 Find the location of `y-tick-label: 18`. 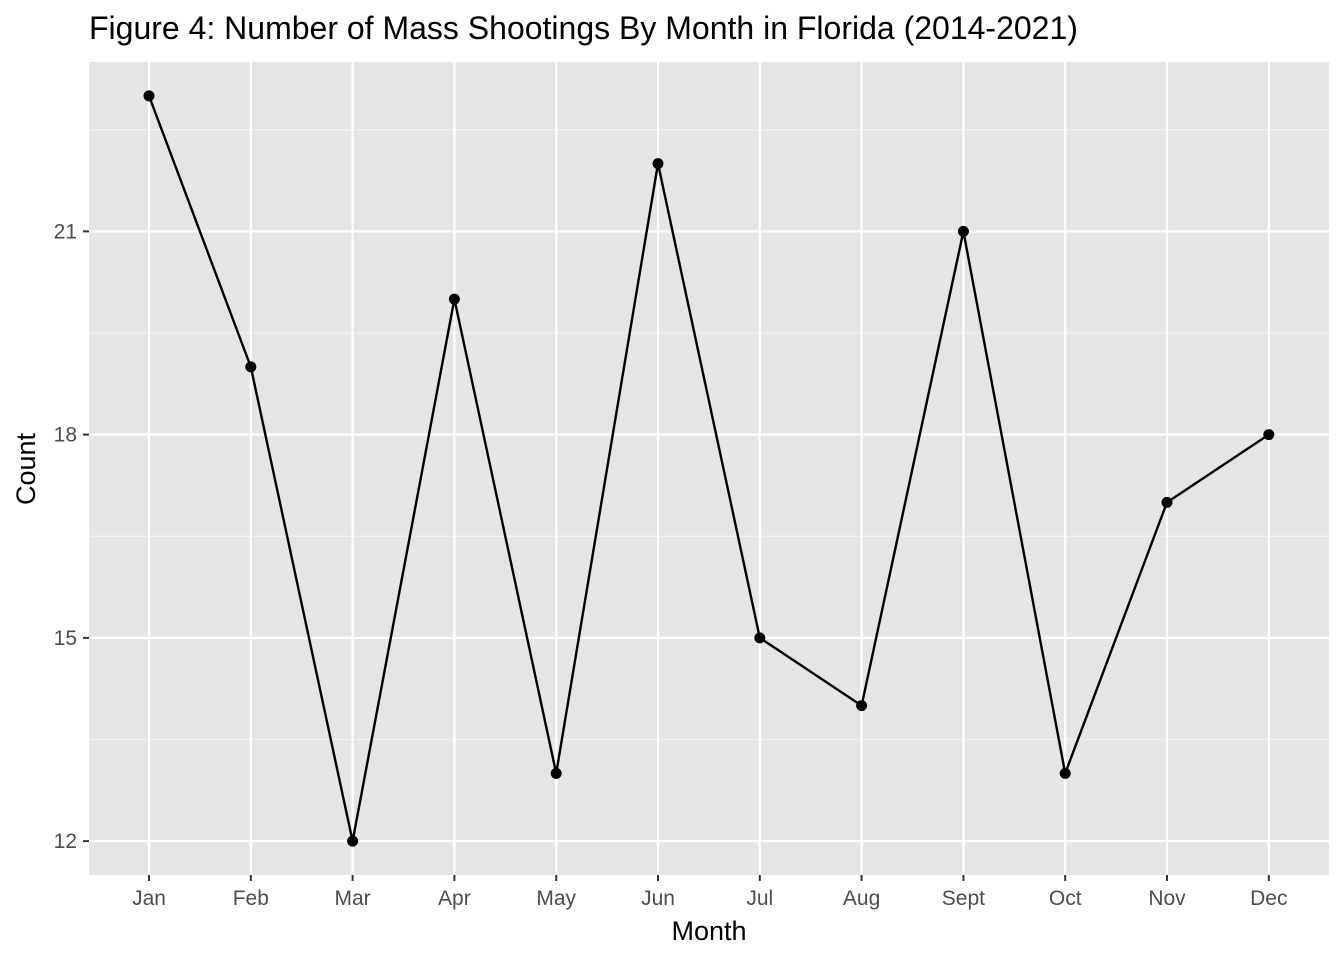

y-tick-label: 18 is located at coordinates (65, 435).